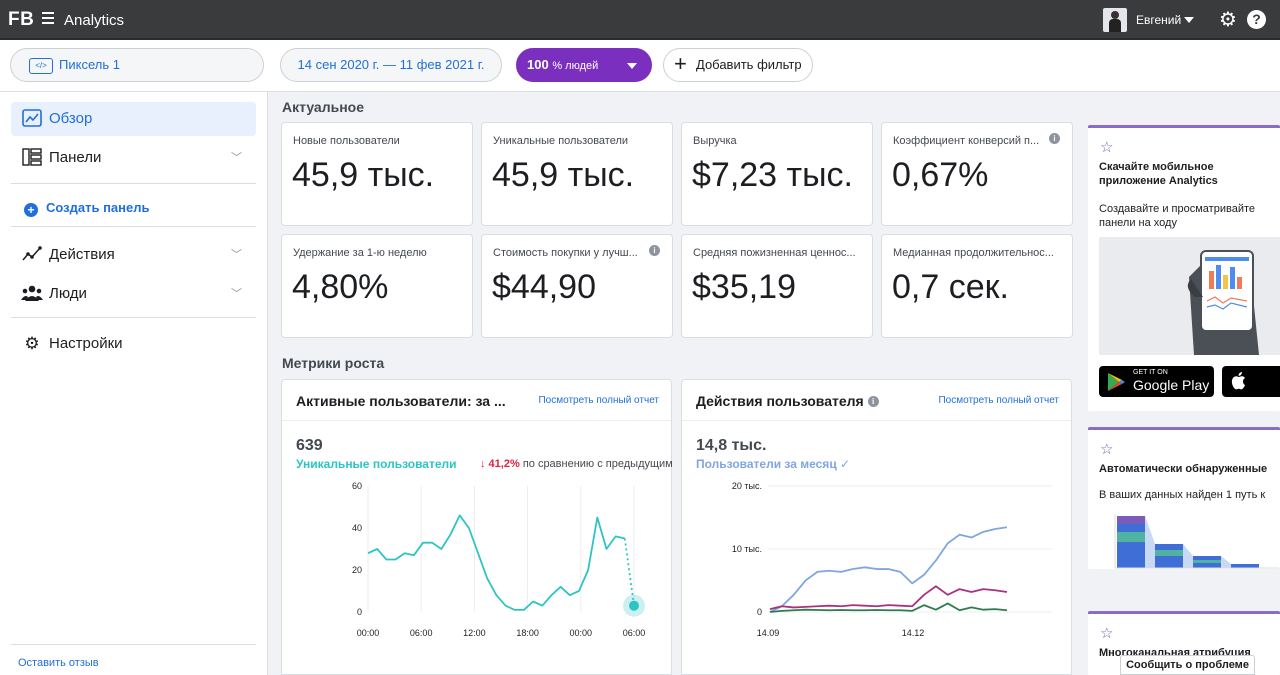 This screenshot has width=1280, height=675. Describe the element at coordinates (1189, 296) in the screenshot. I see `phone-illustration` at that location.